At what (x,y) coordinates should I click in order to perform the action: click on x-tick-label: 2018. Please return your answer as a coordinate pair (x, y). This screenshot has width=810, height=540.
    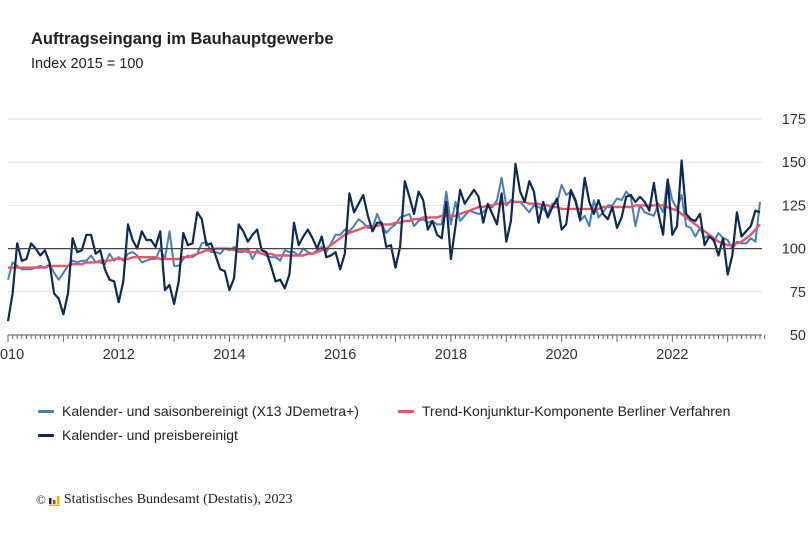
    Looking at the image, I should click on (451, 355).